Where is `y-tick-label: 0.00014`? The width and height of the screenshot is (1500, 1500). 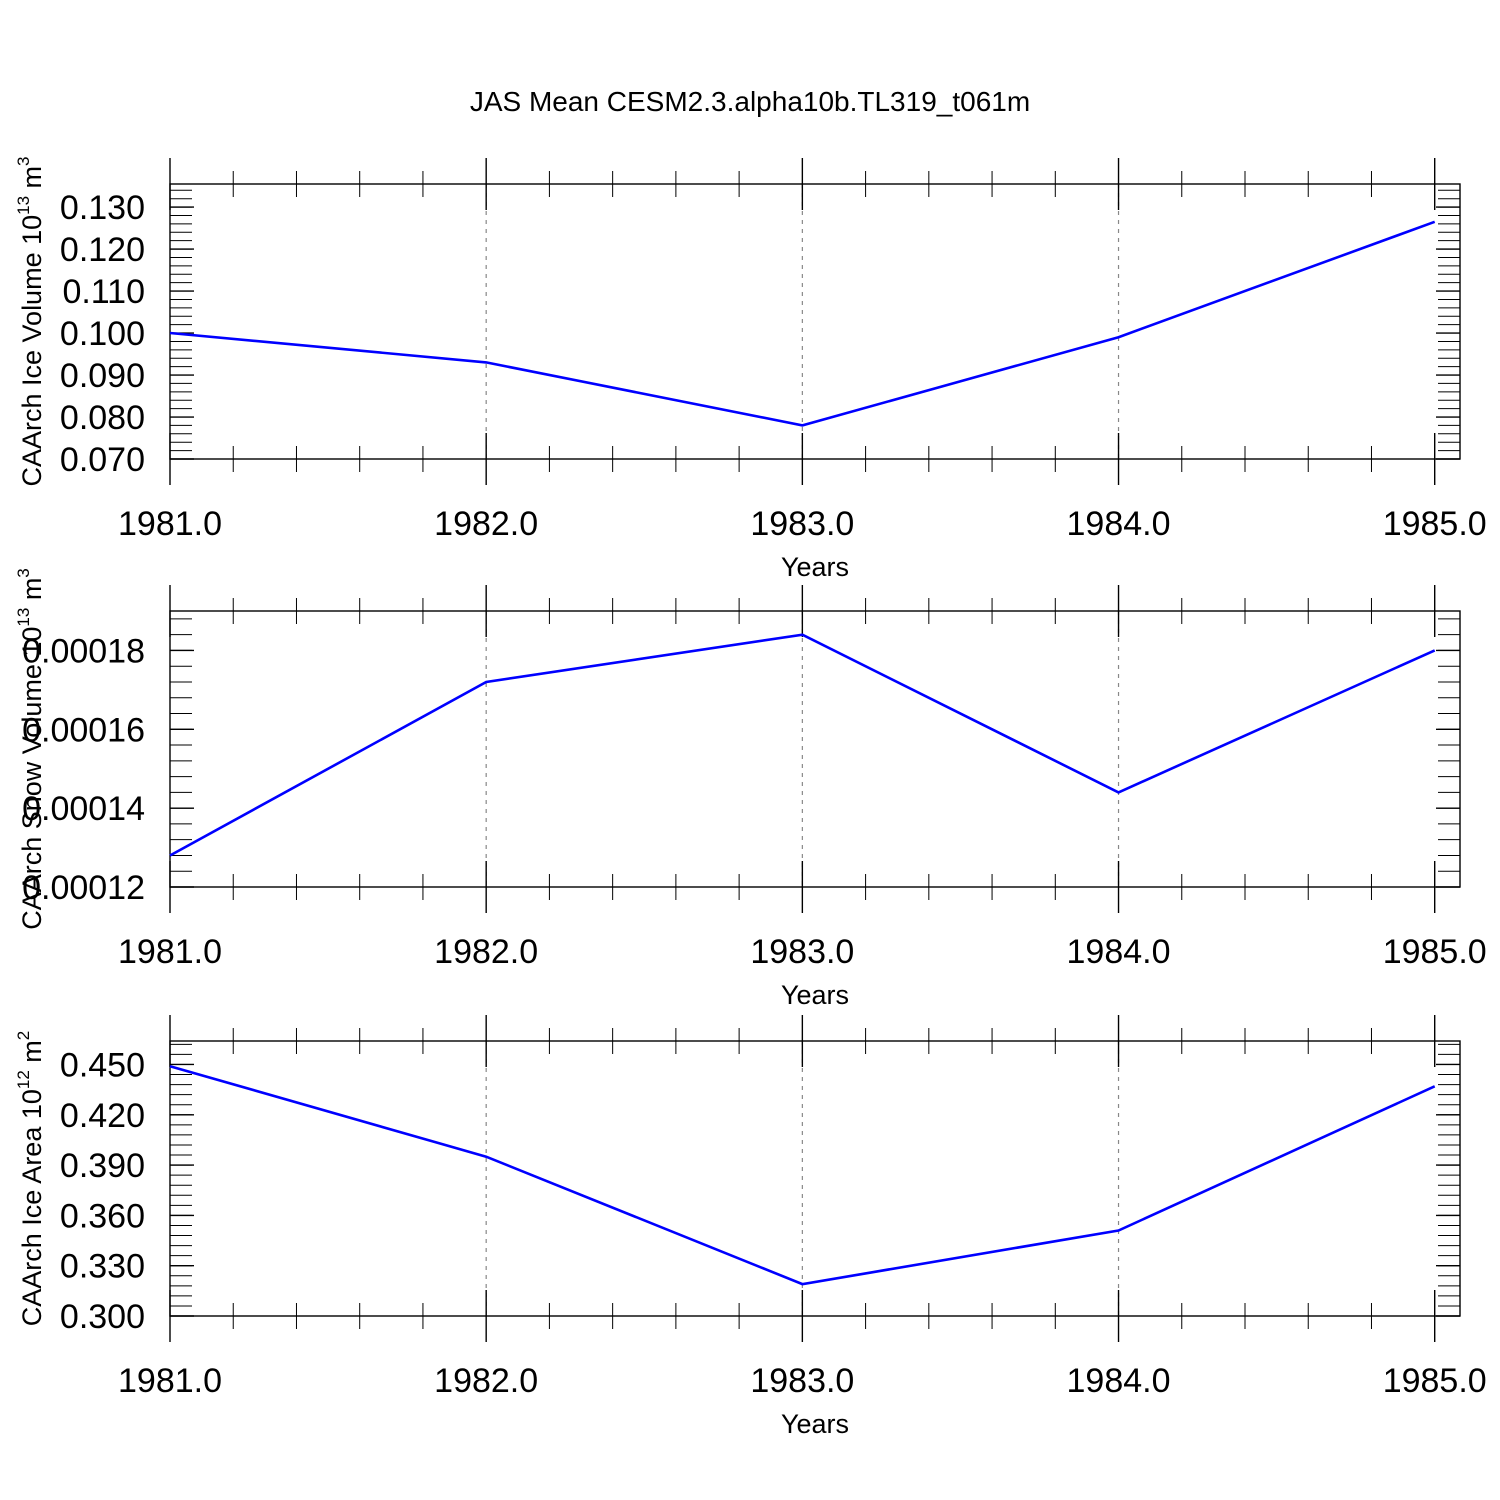
y-tick-label: 0.00014 is located at coordinates (83, 809).